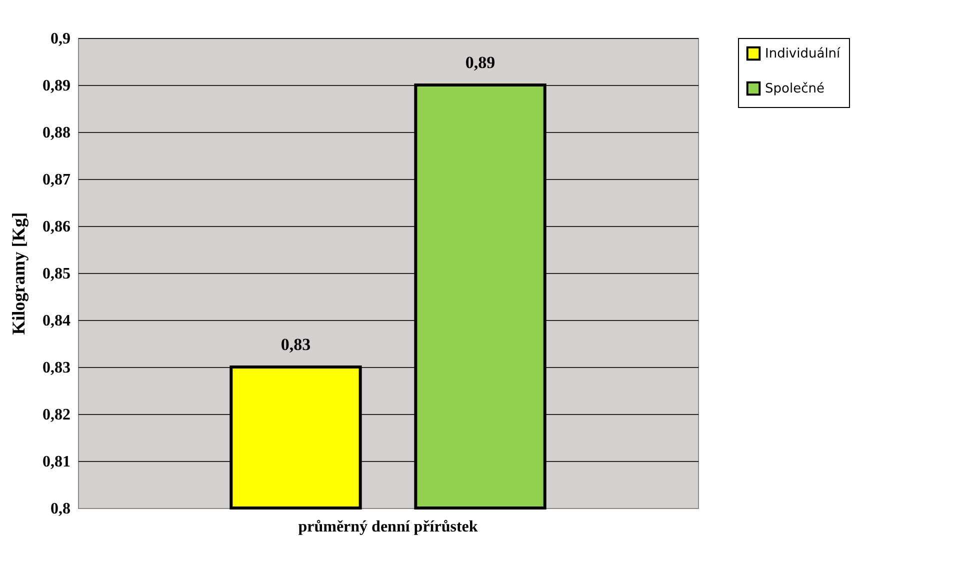 The height and width of the screenshot is (573, 971). Describe the element at coordinates (60, 39) in the screenshot. I see `y-tick-label: 0,9` at that location.